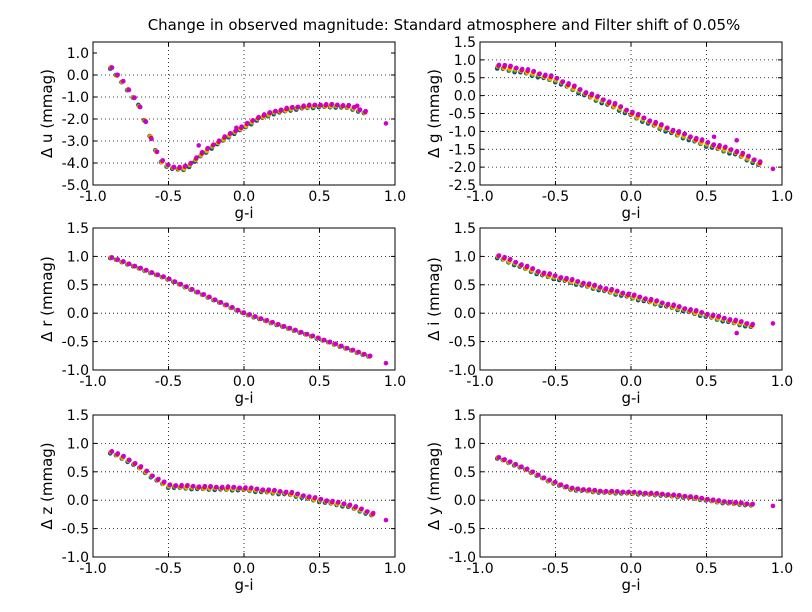  What do you see at coordinates (78, 473) in the screenshot?
I see `y-tick-label: 0.5` at bounding box center [78, 473].